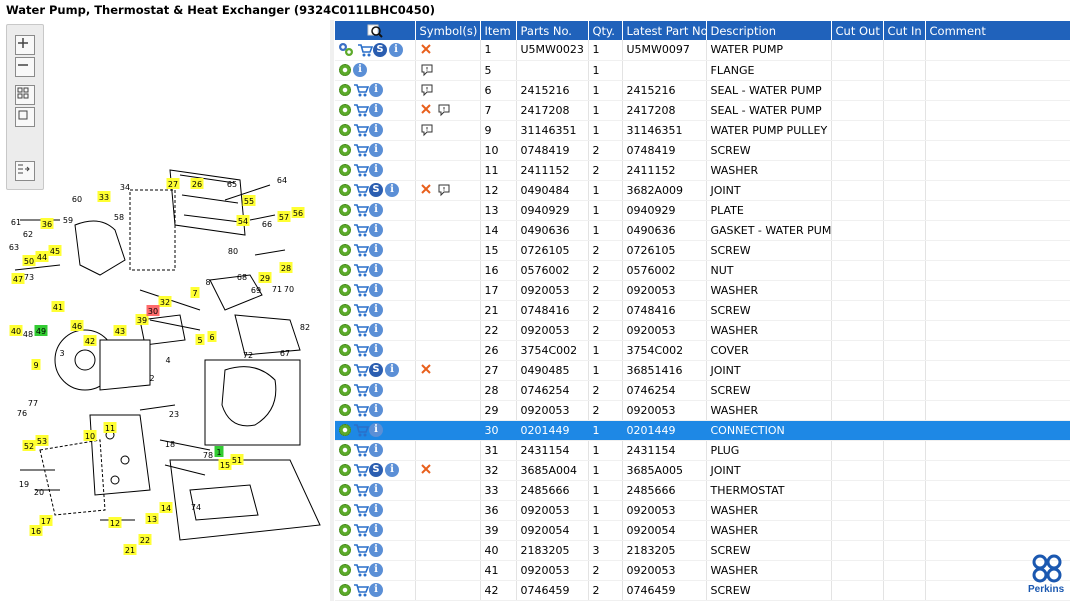 The height and width of the screenshot is (602, 1070). Describe the element at coordinates (347, 49) in the screenshot. I see `multi-gear-icon` at that location.